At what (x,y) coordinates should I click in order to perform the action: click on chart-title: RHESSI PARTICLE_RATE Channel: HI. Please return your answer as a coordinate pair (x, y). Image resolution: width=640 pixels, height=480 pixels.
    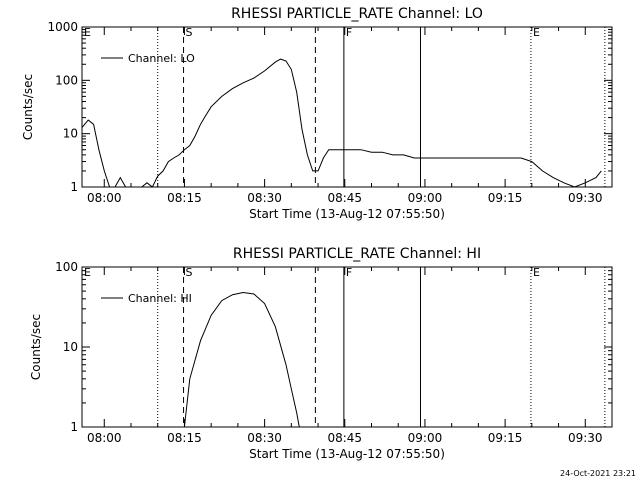
    Looking at the image, I should click on (357, 254).